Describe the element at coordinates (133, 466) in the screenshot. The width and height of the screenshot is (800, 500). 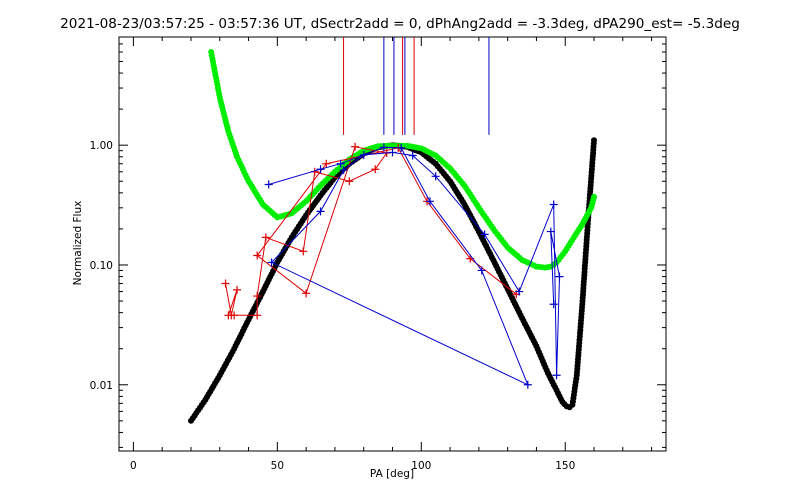
I see `x-tick-label: 0` at that location.